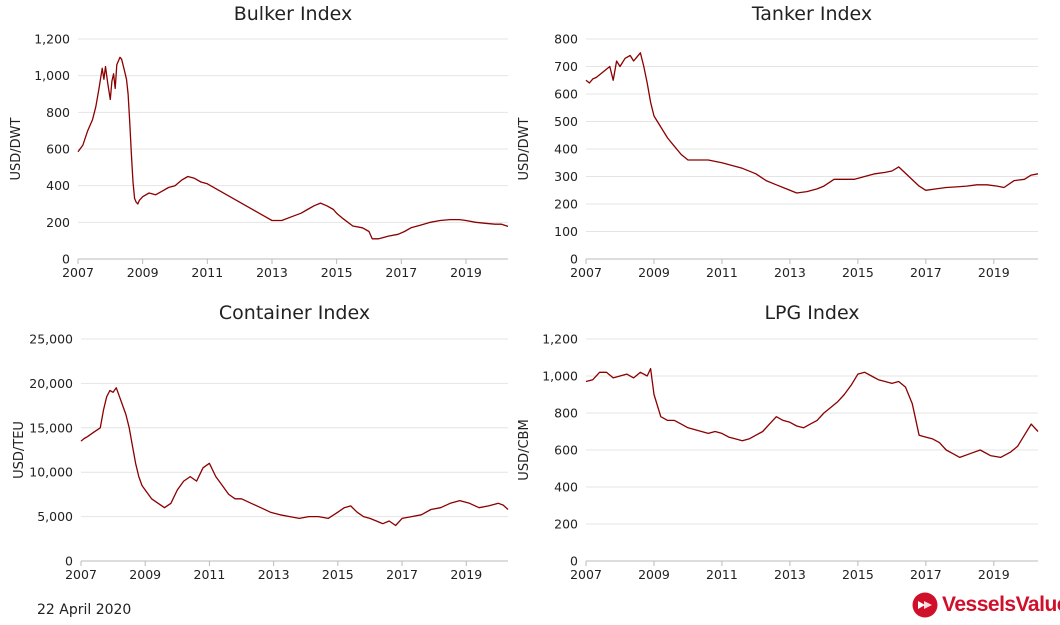 The image size is (1060, 625). I want to click on y-tick-labels: 0 5,000 10,000 15,000 20,000 25,000, so click(51, 450).